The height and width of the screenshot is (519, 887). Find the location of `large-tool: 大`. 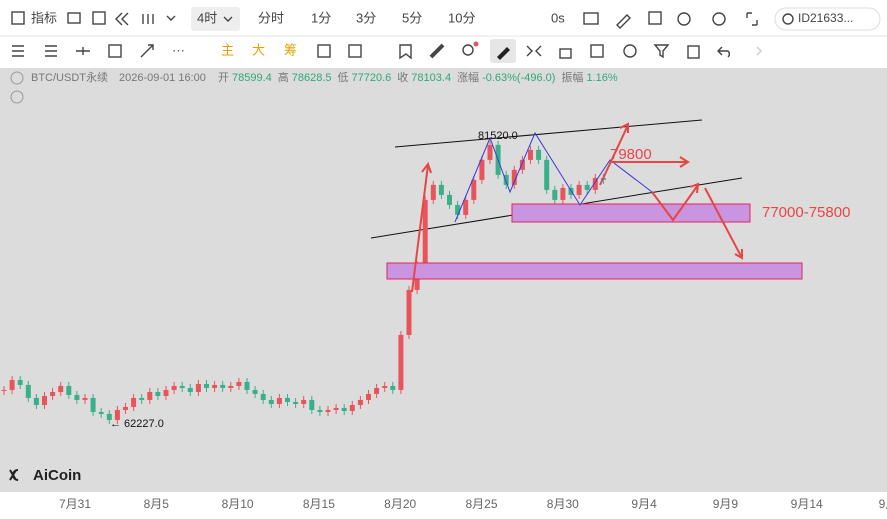

large-tool: 大 is located at coordinates (258, 49).